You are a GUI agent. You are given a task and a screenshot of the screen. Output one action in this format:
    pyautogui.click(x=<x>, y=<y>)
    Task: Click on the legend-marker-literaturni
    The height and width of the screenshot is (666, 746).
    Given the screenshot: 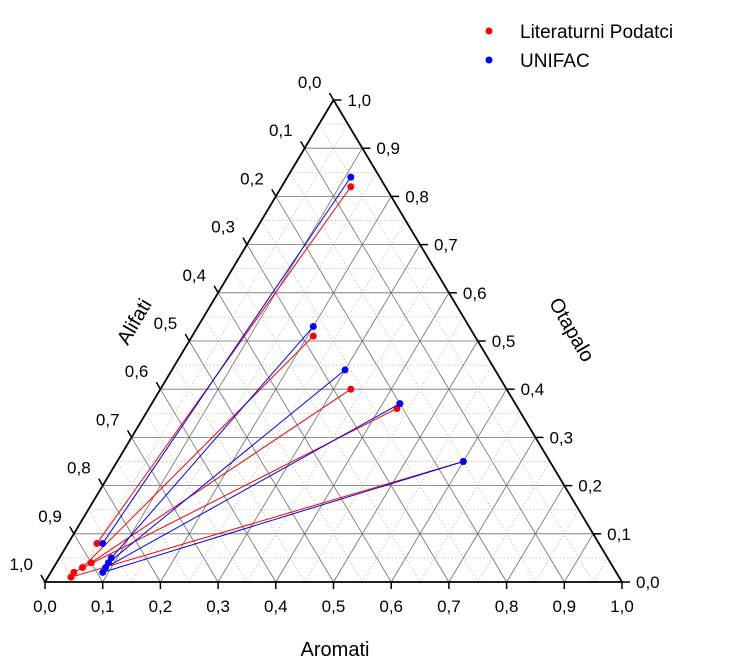 What is the action you would take?
    pyautogui.click(x=489, y=31)
    